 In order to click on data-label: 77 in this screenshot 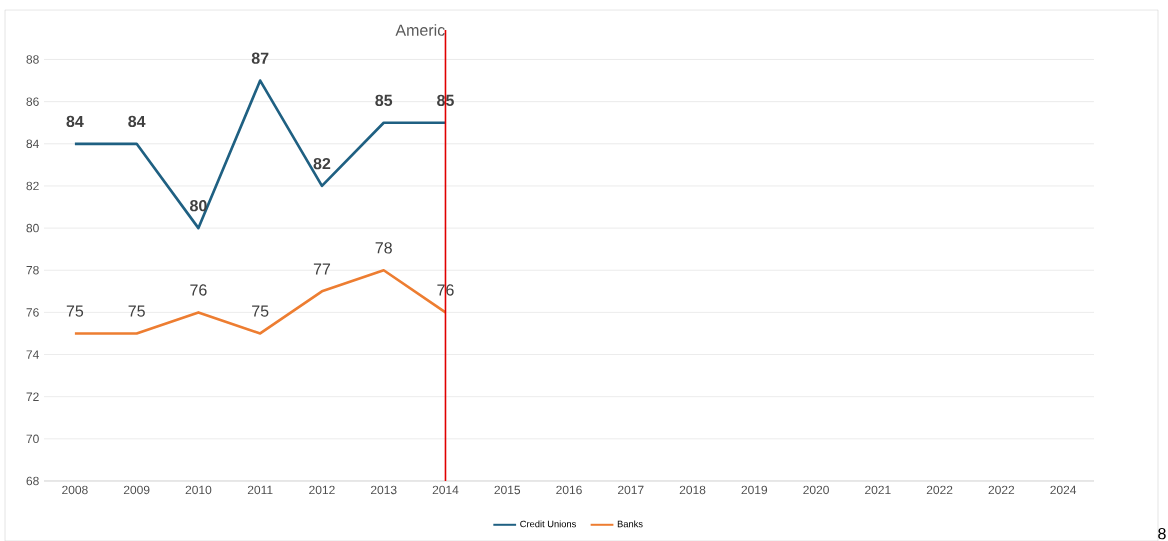, I will do `click(322, 269)`.